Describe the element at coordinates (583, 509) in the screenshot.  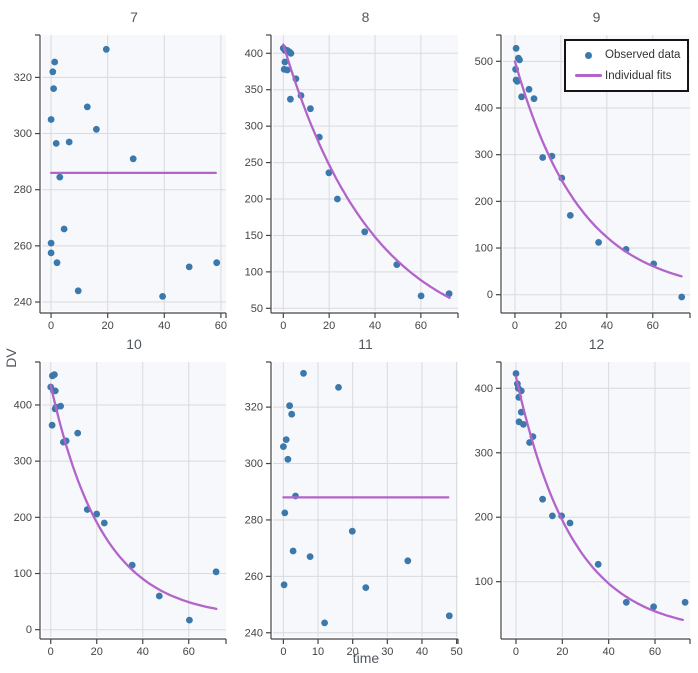
I see `facet-plot-12: 0 20 40 60 100 200 300 400` at that location.